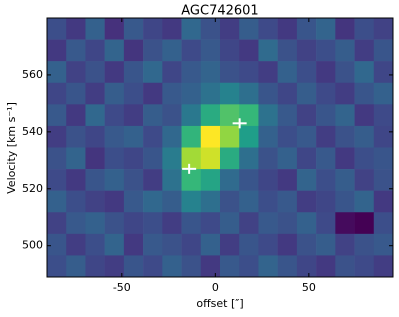 The image size is (399, 317). Describe the element at coordinates (32, 74) in the screenshot. I see `y-tick-label: 560` at that location.